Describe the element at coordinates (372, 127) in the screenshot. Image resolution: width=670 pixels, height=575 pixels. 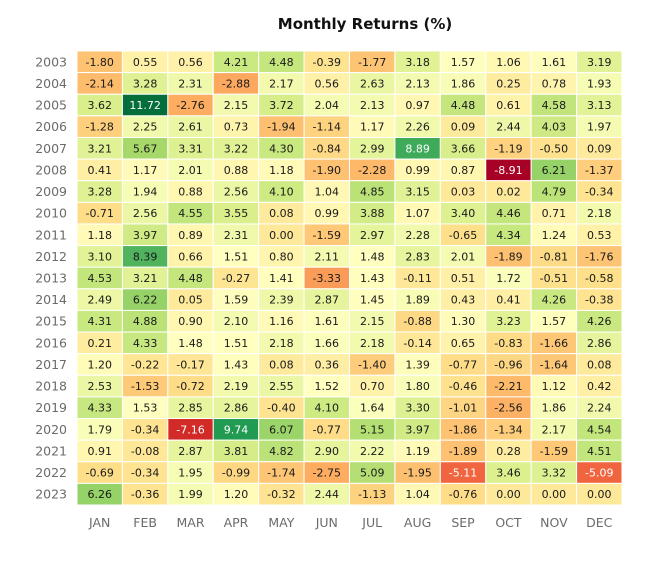
I see `cell-value-label: 1.17` at that location.